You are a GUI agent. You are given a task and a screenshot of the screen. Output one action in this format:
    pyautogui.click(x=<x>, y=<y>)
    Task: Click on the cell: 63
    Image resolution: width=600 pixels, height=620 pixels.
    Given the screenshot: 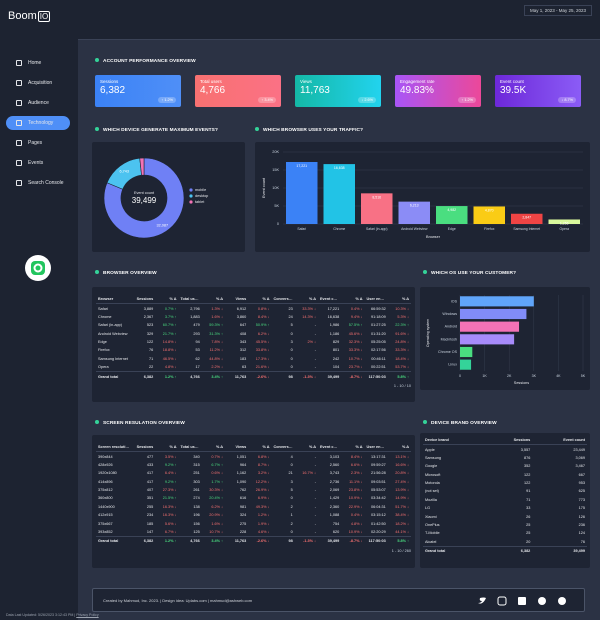 What is the action you would take?
    pyautogui.click(x=244, y=367)
    